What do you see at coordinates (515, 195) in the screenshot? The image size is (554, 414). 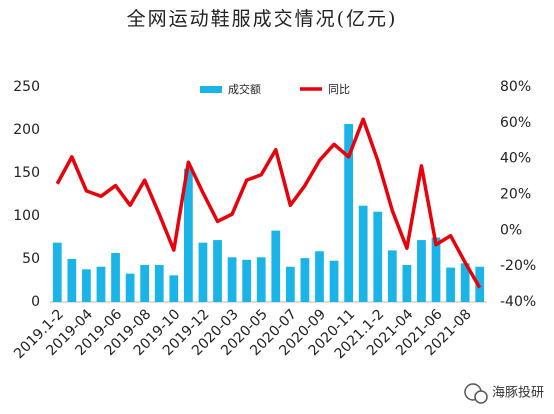 I see `y2-tick-label: 20%` at bounding box center [515, 195].